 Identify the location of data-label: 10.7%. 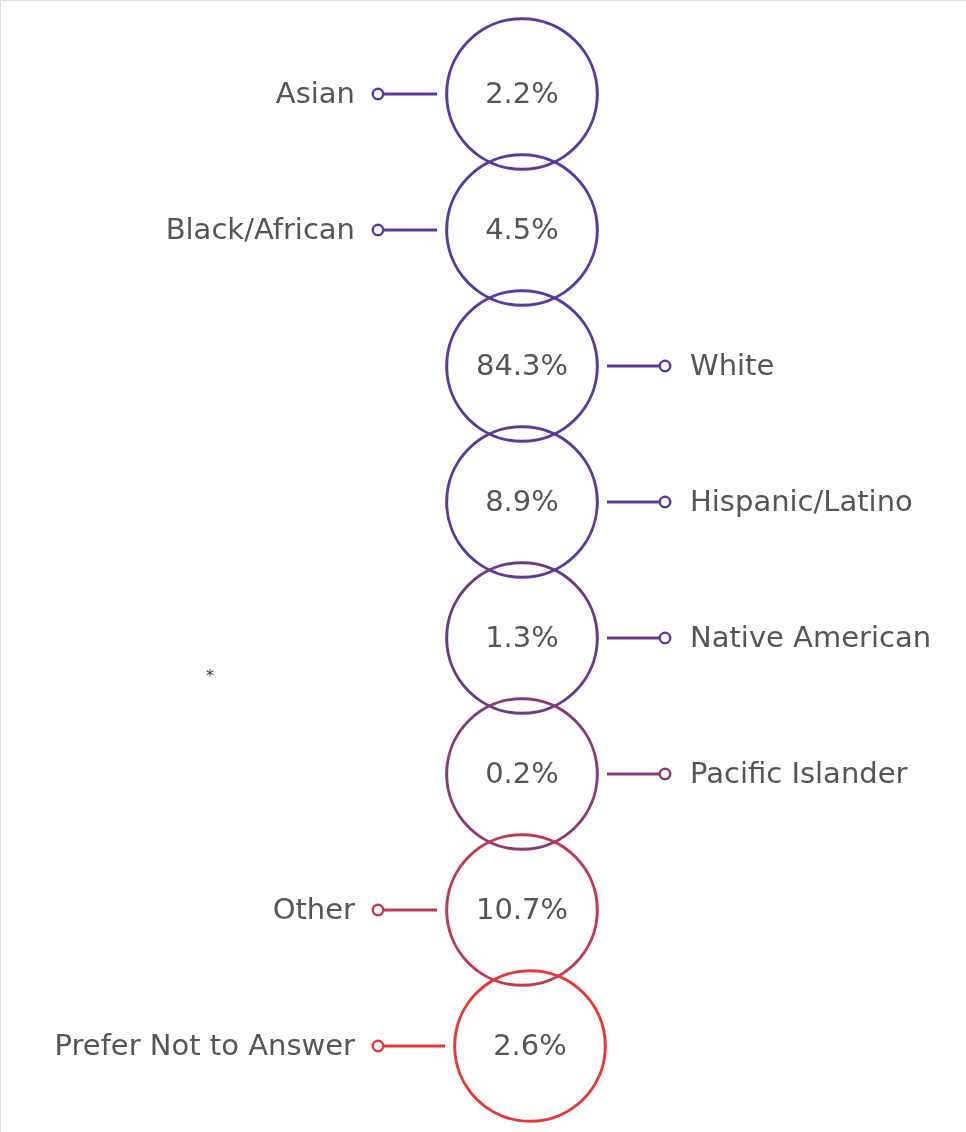
(522, 909).